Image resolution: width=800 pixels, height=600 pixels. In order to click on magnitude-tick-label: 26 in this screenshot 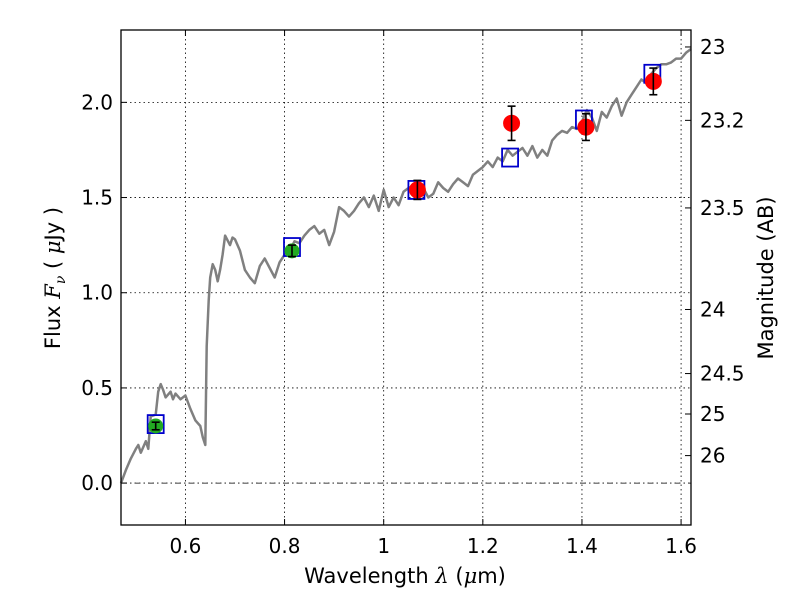, I will do `click(712, 456)`.